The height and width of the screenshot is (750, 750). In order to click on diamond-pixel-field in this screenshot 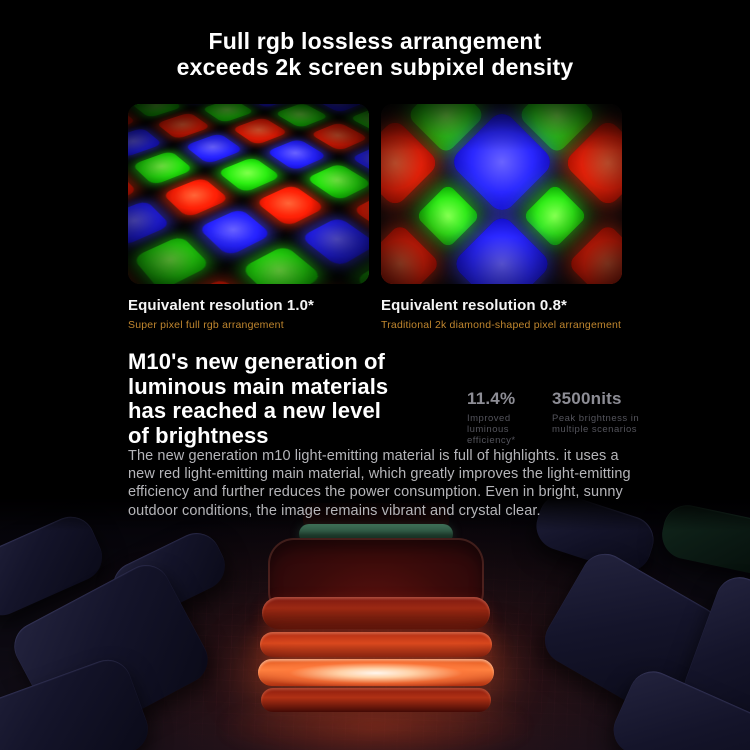, I will do `click(501, 194)`.